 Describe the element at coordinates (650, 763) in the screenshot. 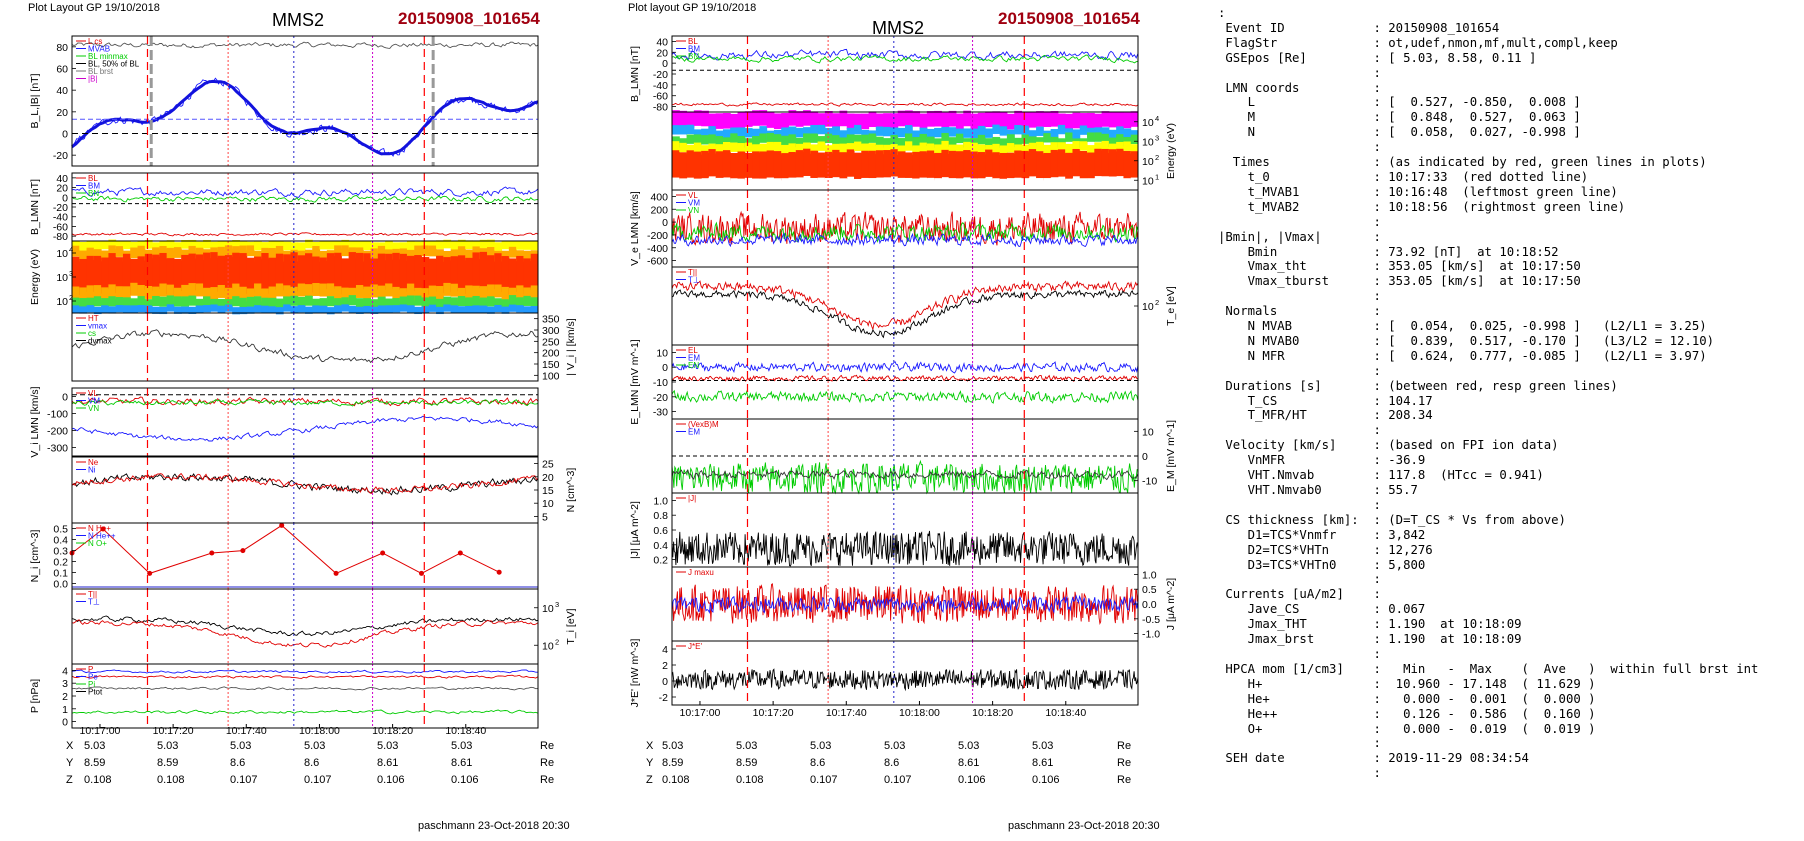

I see `right-coord-label-y: Y` at that location.